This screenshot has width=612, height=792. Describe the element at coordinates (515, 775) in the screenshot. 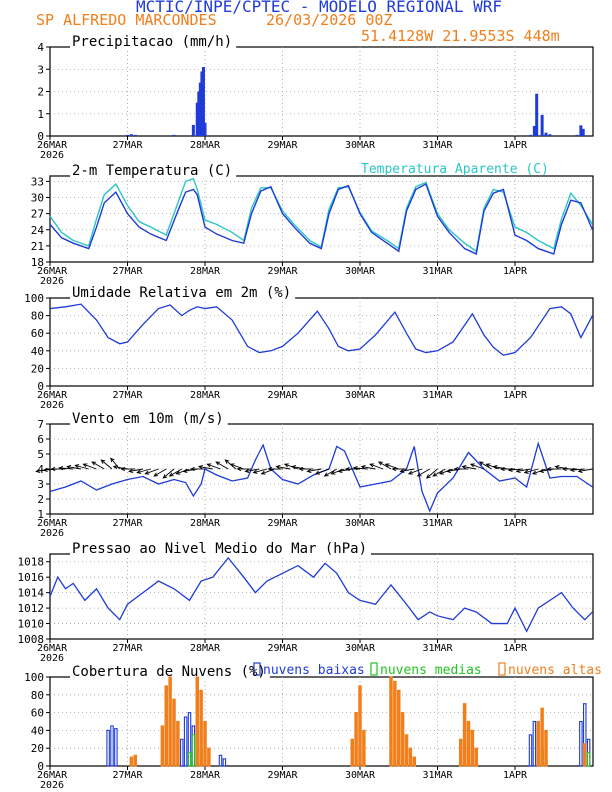

I see `clouds-xtick-label: 1APR` at that location.